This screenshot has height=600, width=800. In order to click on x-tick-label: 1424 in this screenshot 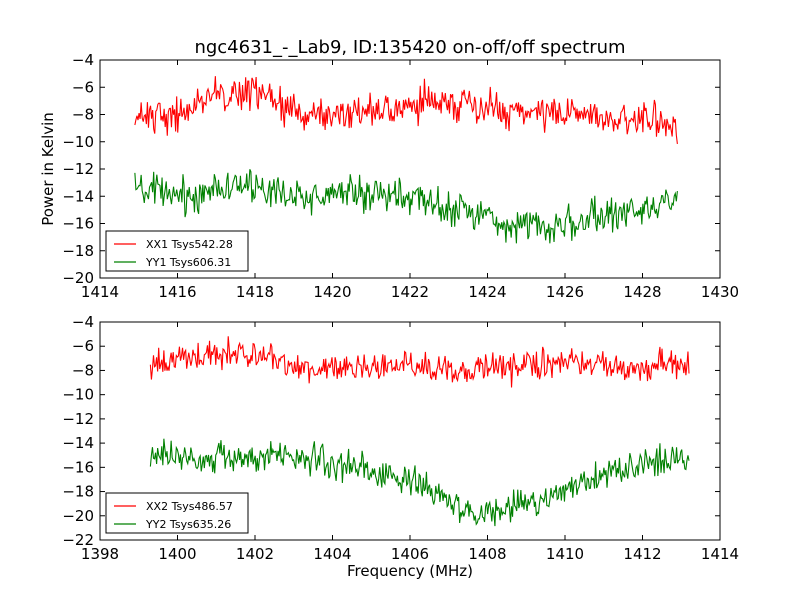, I will do `click(487, 292)`.